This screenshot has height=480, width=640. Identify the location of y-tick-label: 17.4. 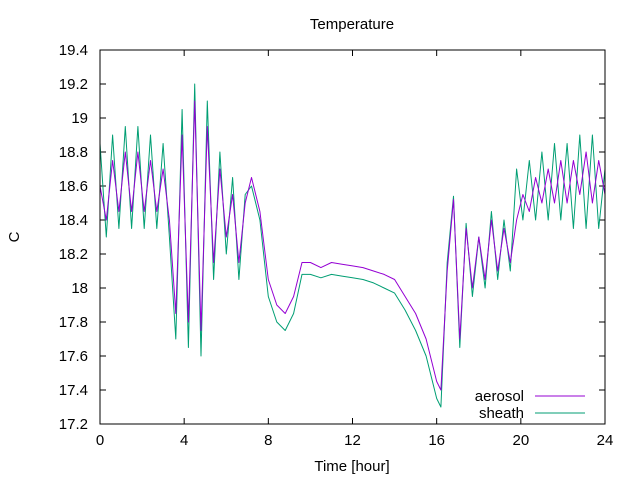
(73, 390).